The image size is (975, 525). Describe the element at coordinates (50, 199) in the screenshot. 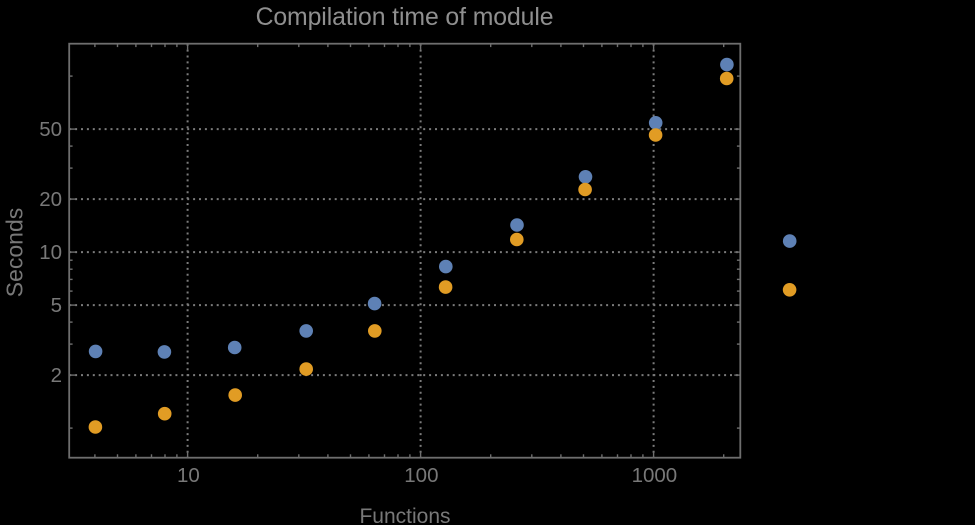

I see `svg-text: 20` at that location.